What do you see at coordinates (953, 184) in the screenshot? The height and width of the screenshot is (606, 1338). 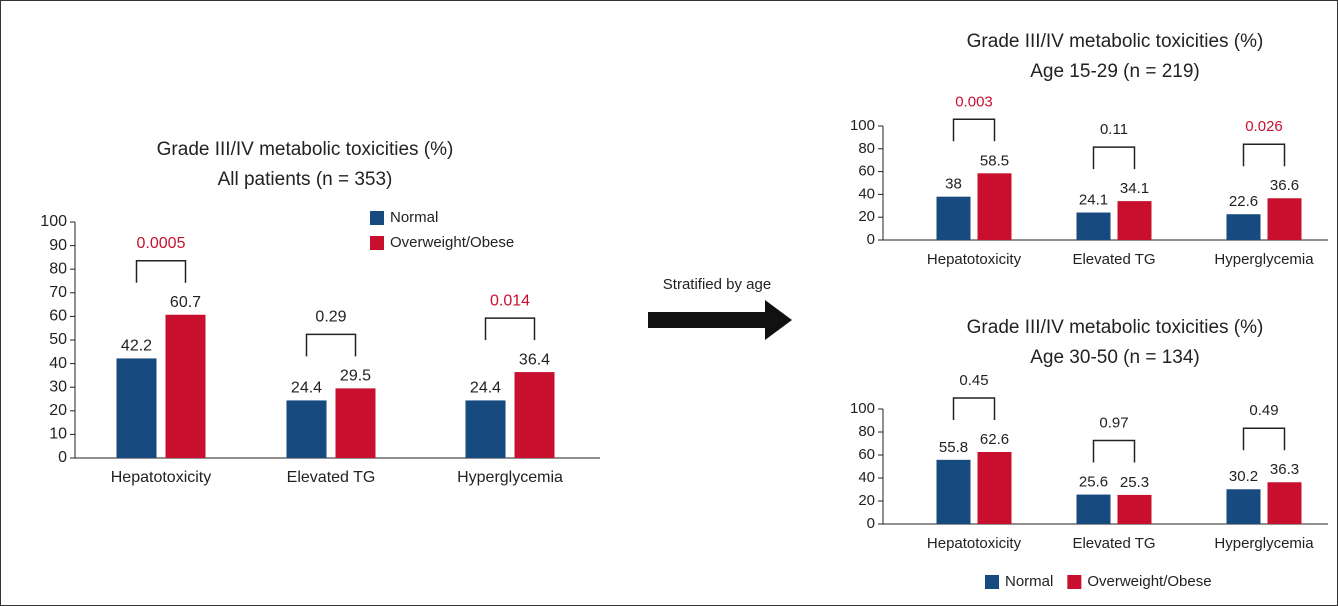 I see `value-label: 38` at bounding box center [953, 184].